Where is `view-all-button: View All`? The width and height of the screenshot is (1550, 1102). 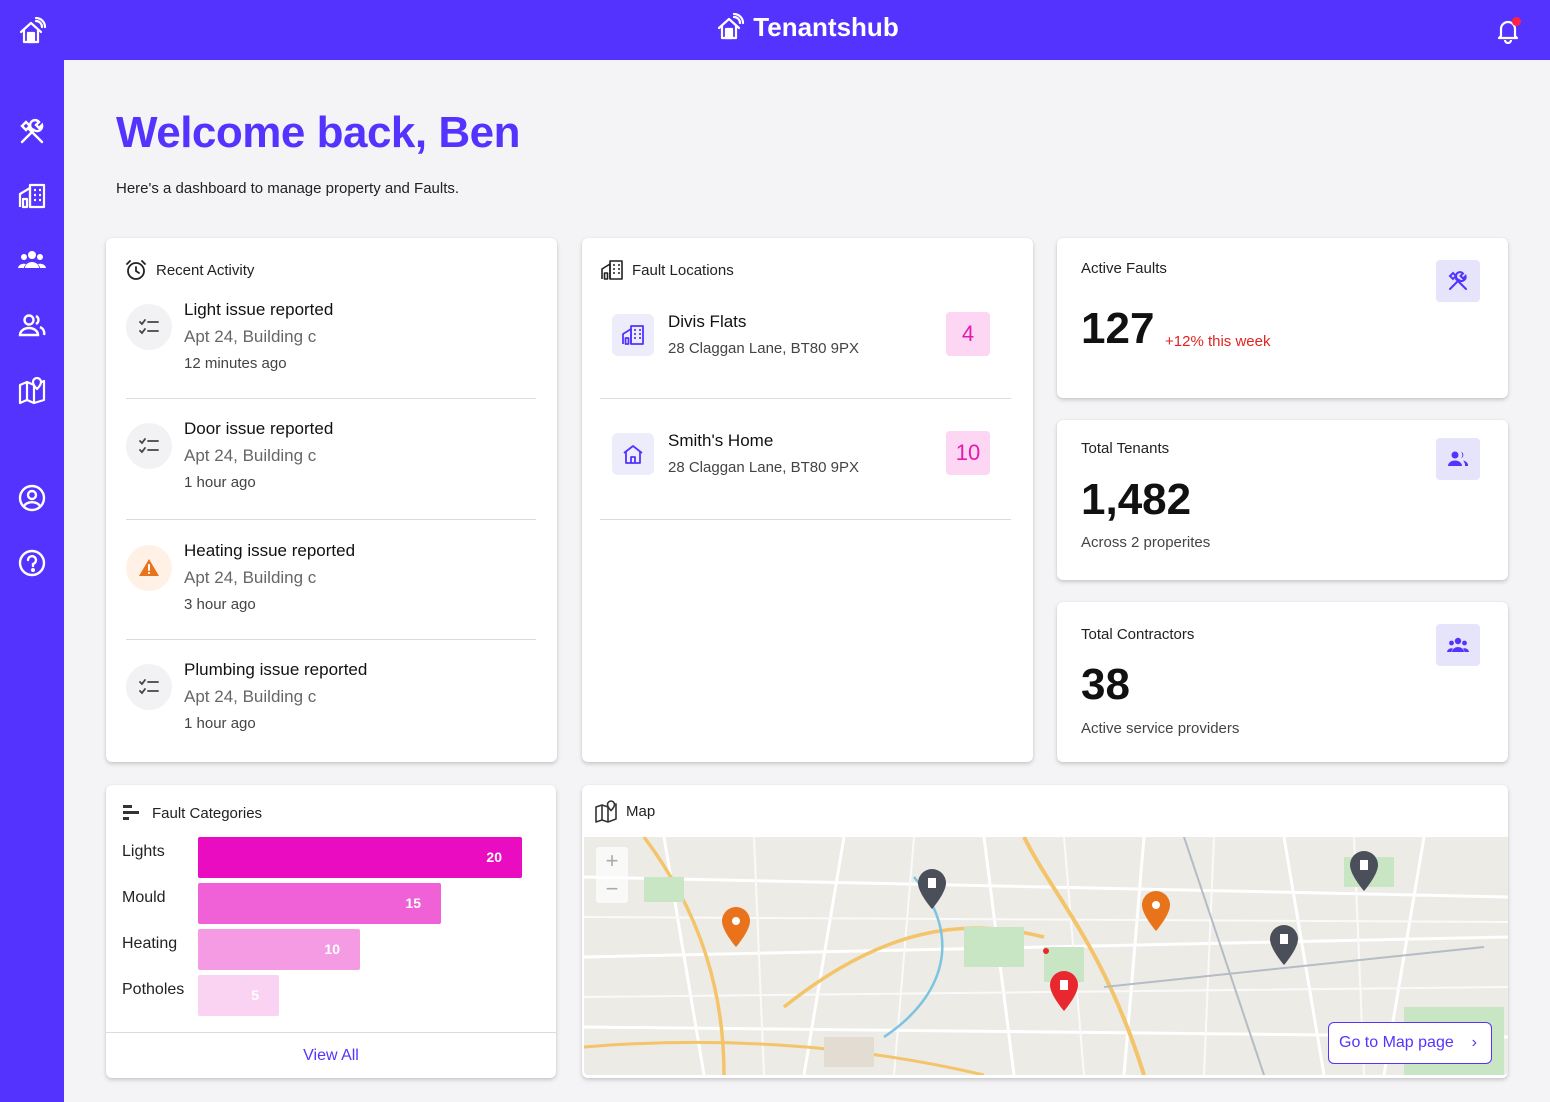 view-all-button: View All is located at coordinates (331, 1055).